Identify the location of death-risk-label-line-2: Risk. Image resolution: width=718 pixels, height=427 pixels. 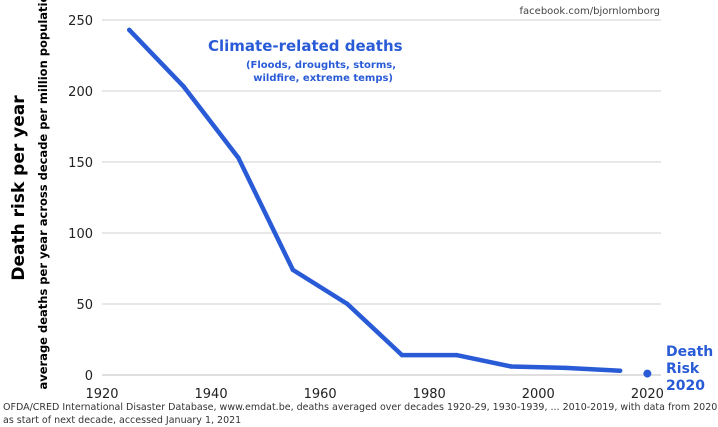
(683, 369).